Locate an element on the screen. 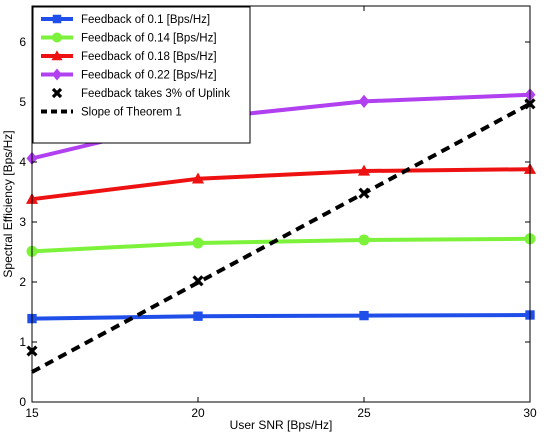 This screenshot has width=548, height=438. legend-label: Feedback of 0.1 [Bps/Hz] is located at coordinates (145, 20).